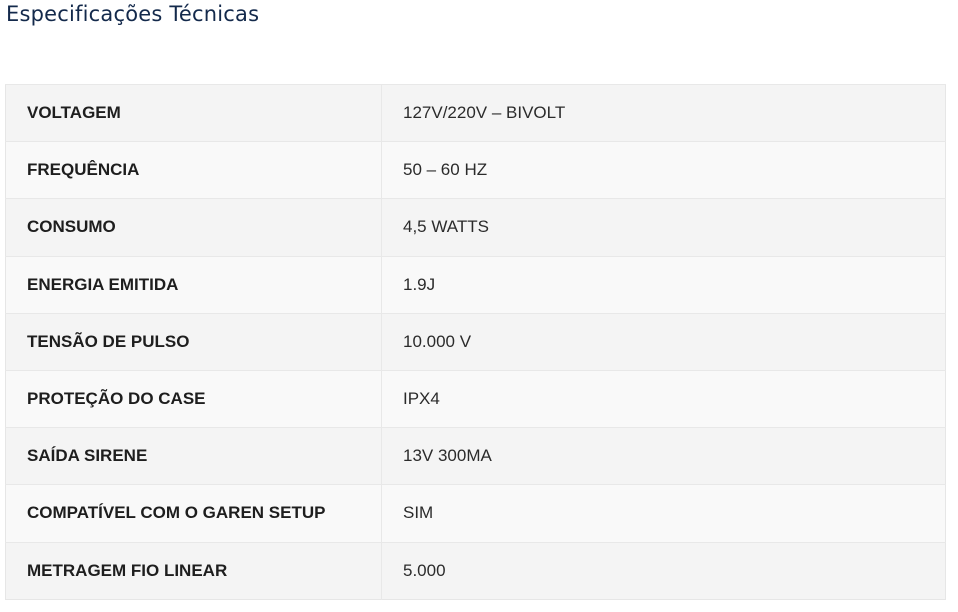 The height and width of the screenshot is (612, 958). Describe the element at coordinates (193, 456) in the screenshot. I see `spec-label: SAÍDA SIRENE` at that location.